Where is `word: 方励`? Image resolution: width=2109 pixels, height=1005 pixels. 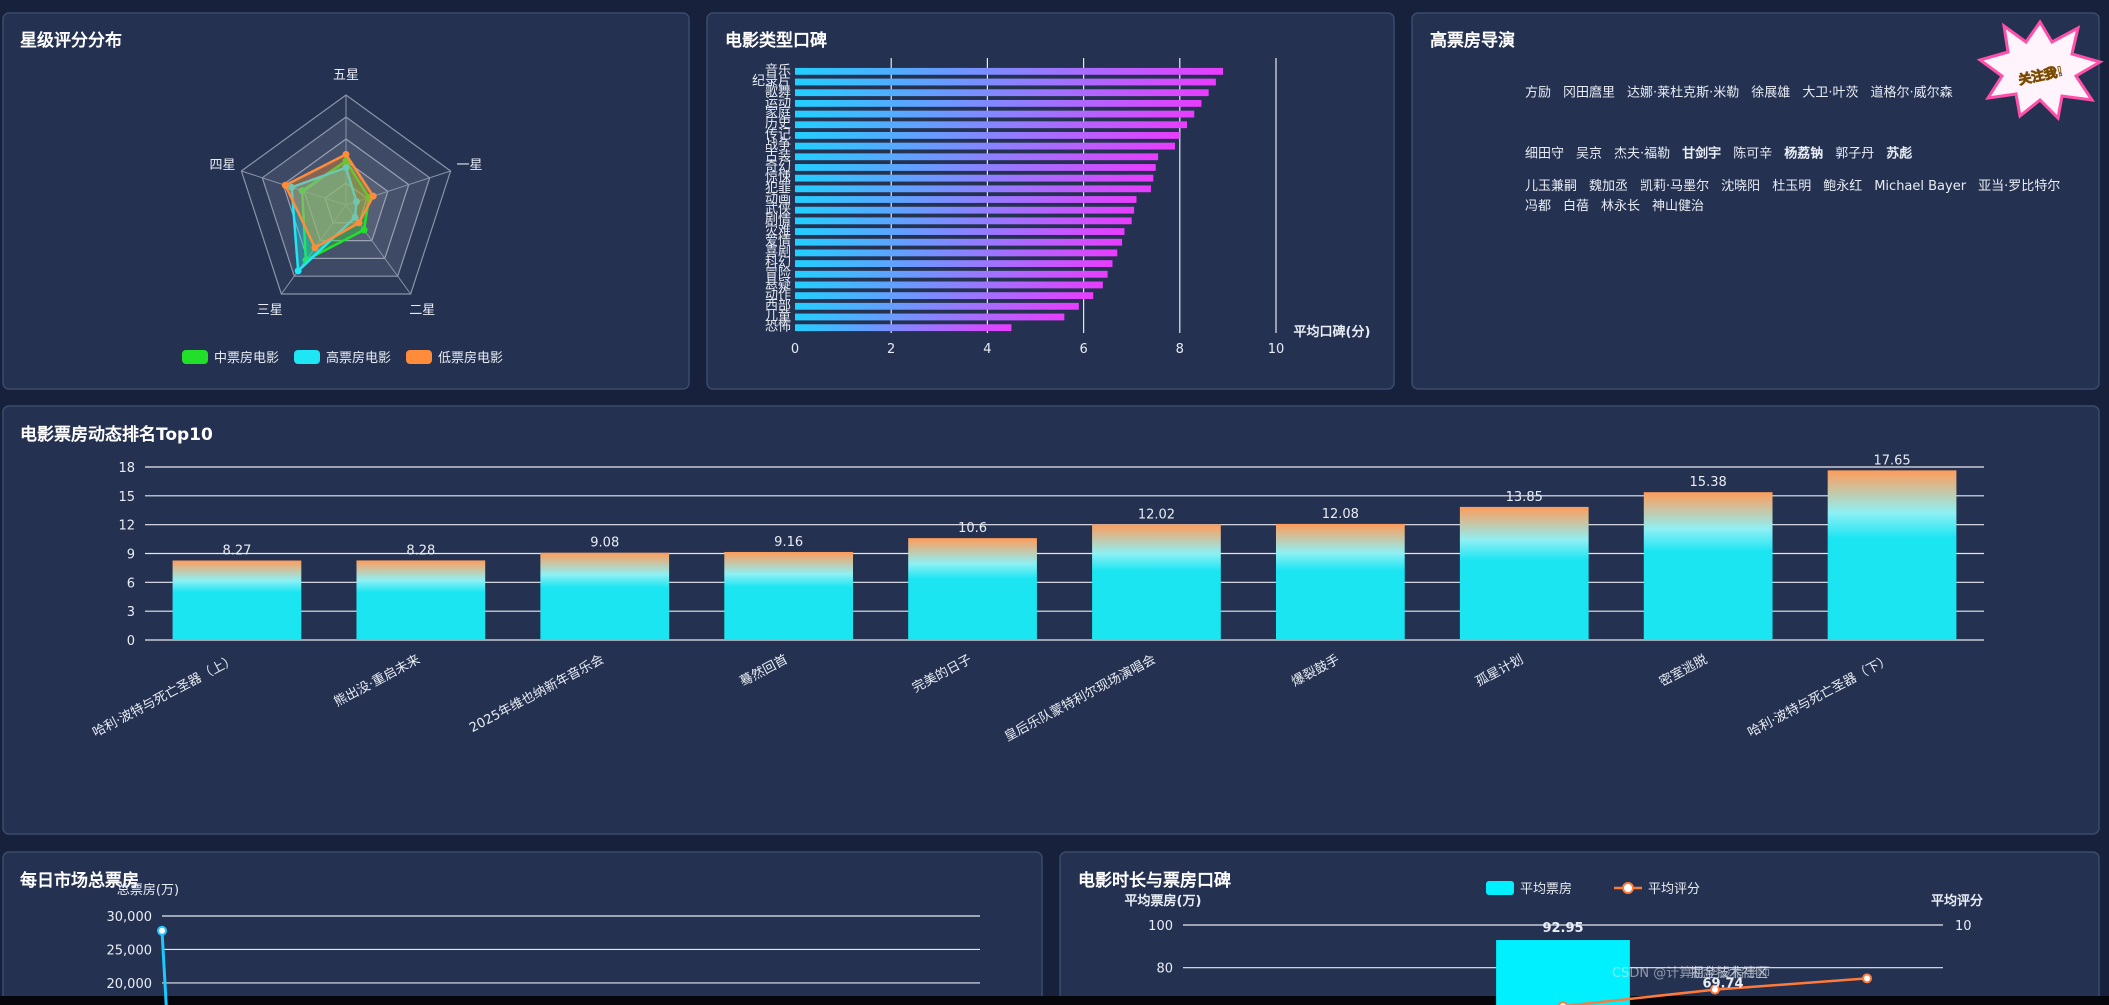
word: 方励 is located at coordinates (1538, 92).